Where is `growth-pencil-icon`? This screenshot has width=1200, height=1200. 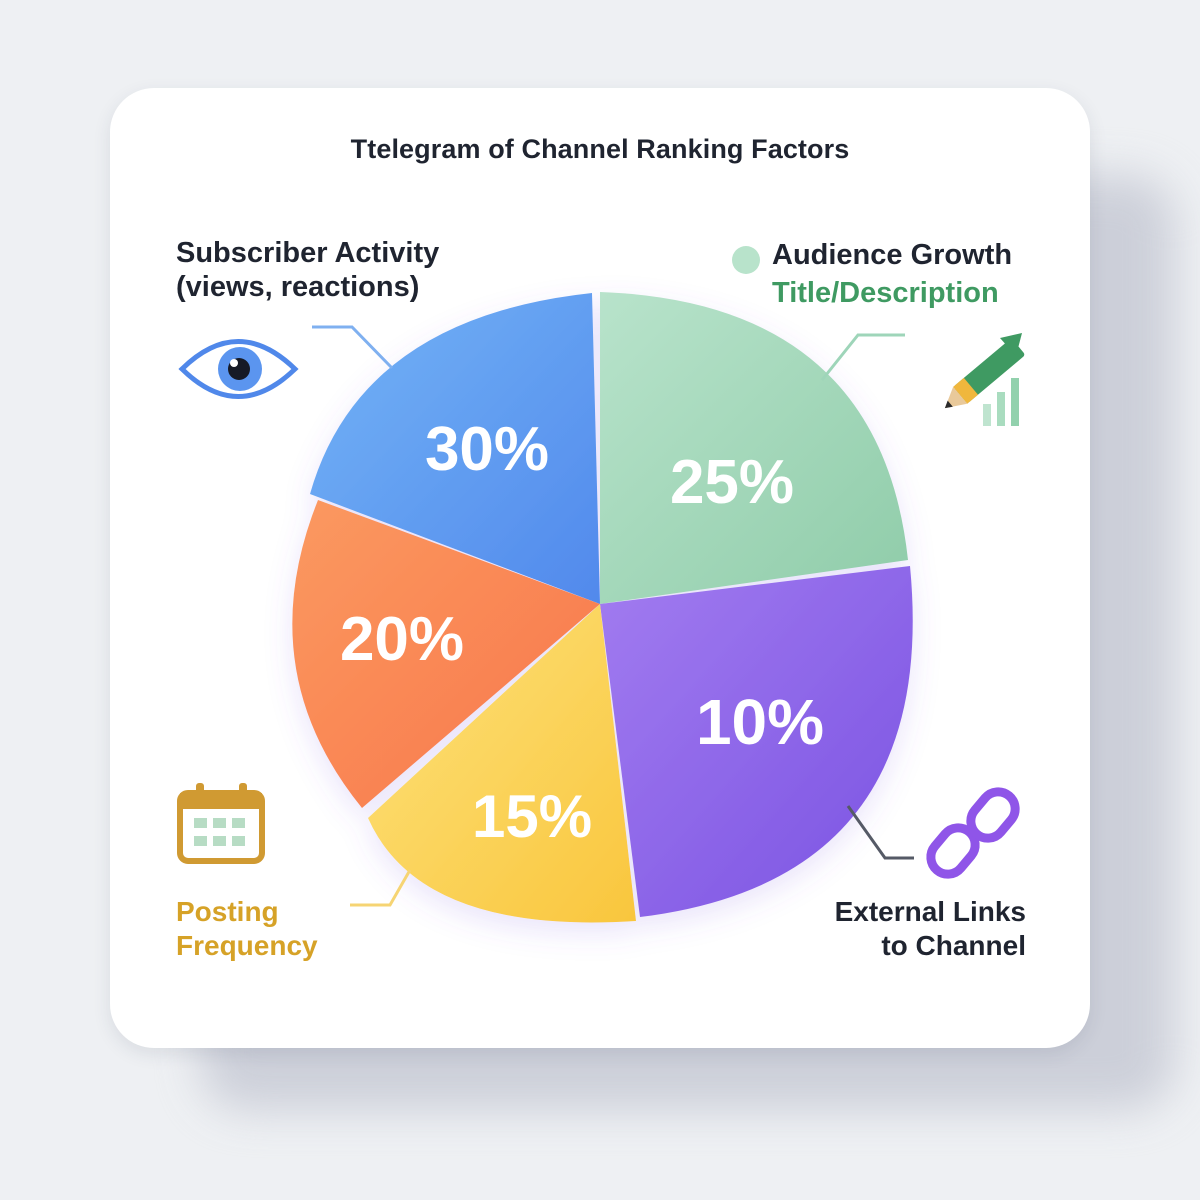 growth-pencil-icon is located at coordinates (984, 379).